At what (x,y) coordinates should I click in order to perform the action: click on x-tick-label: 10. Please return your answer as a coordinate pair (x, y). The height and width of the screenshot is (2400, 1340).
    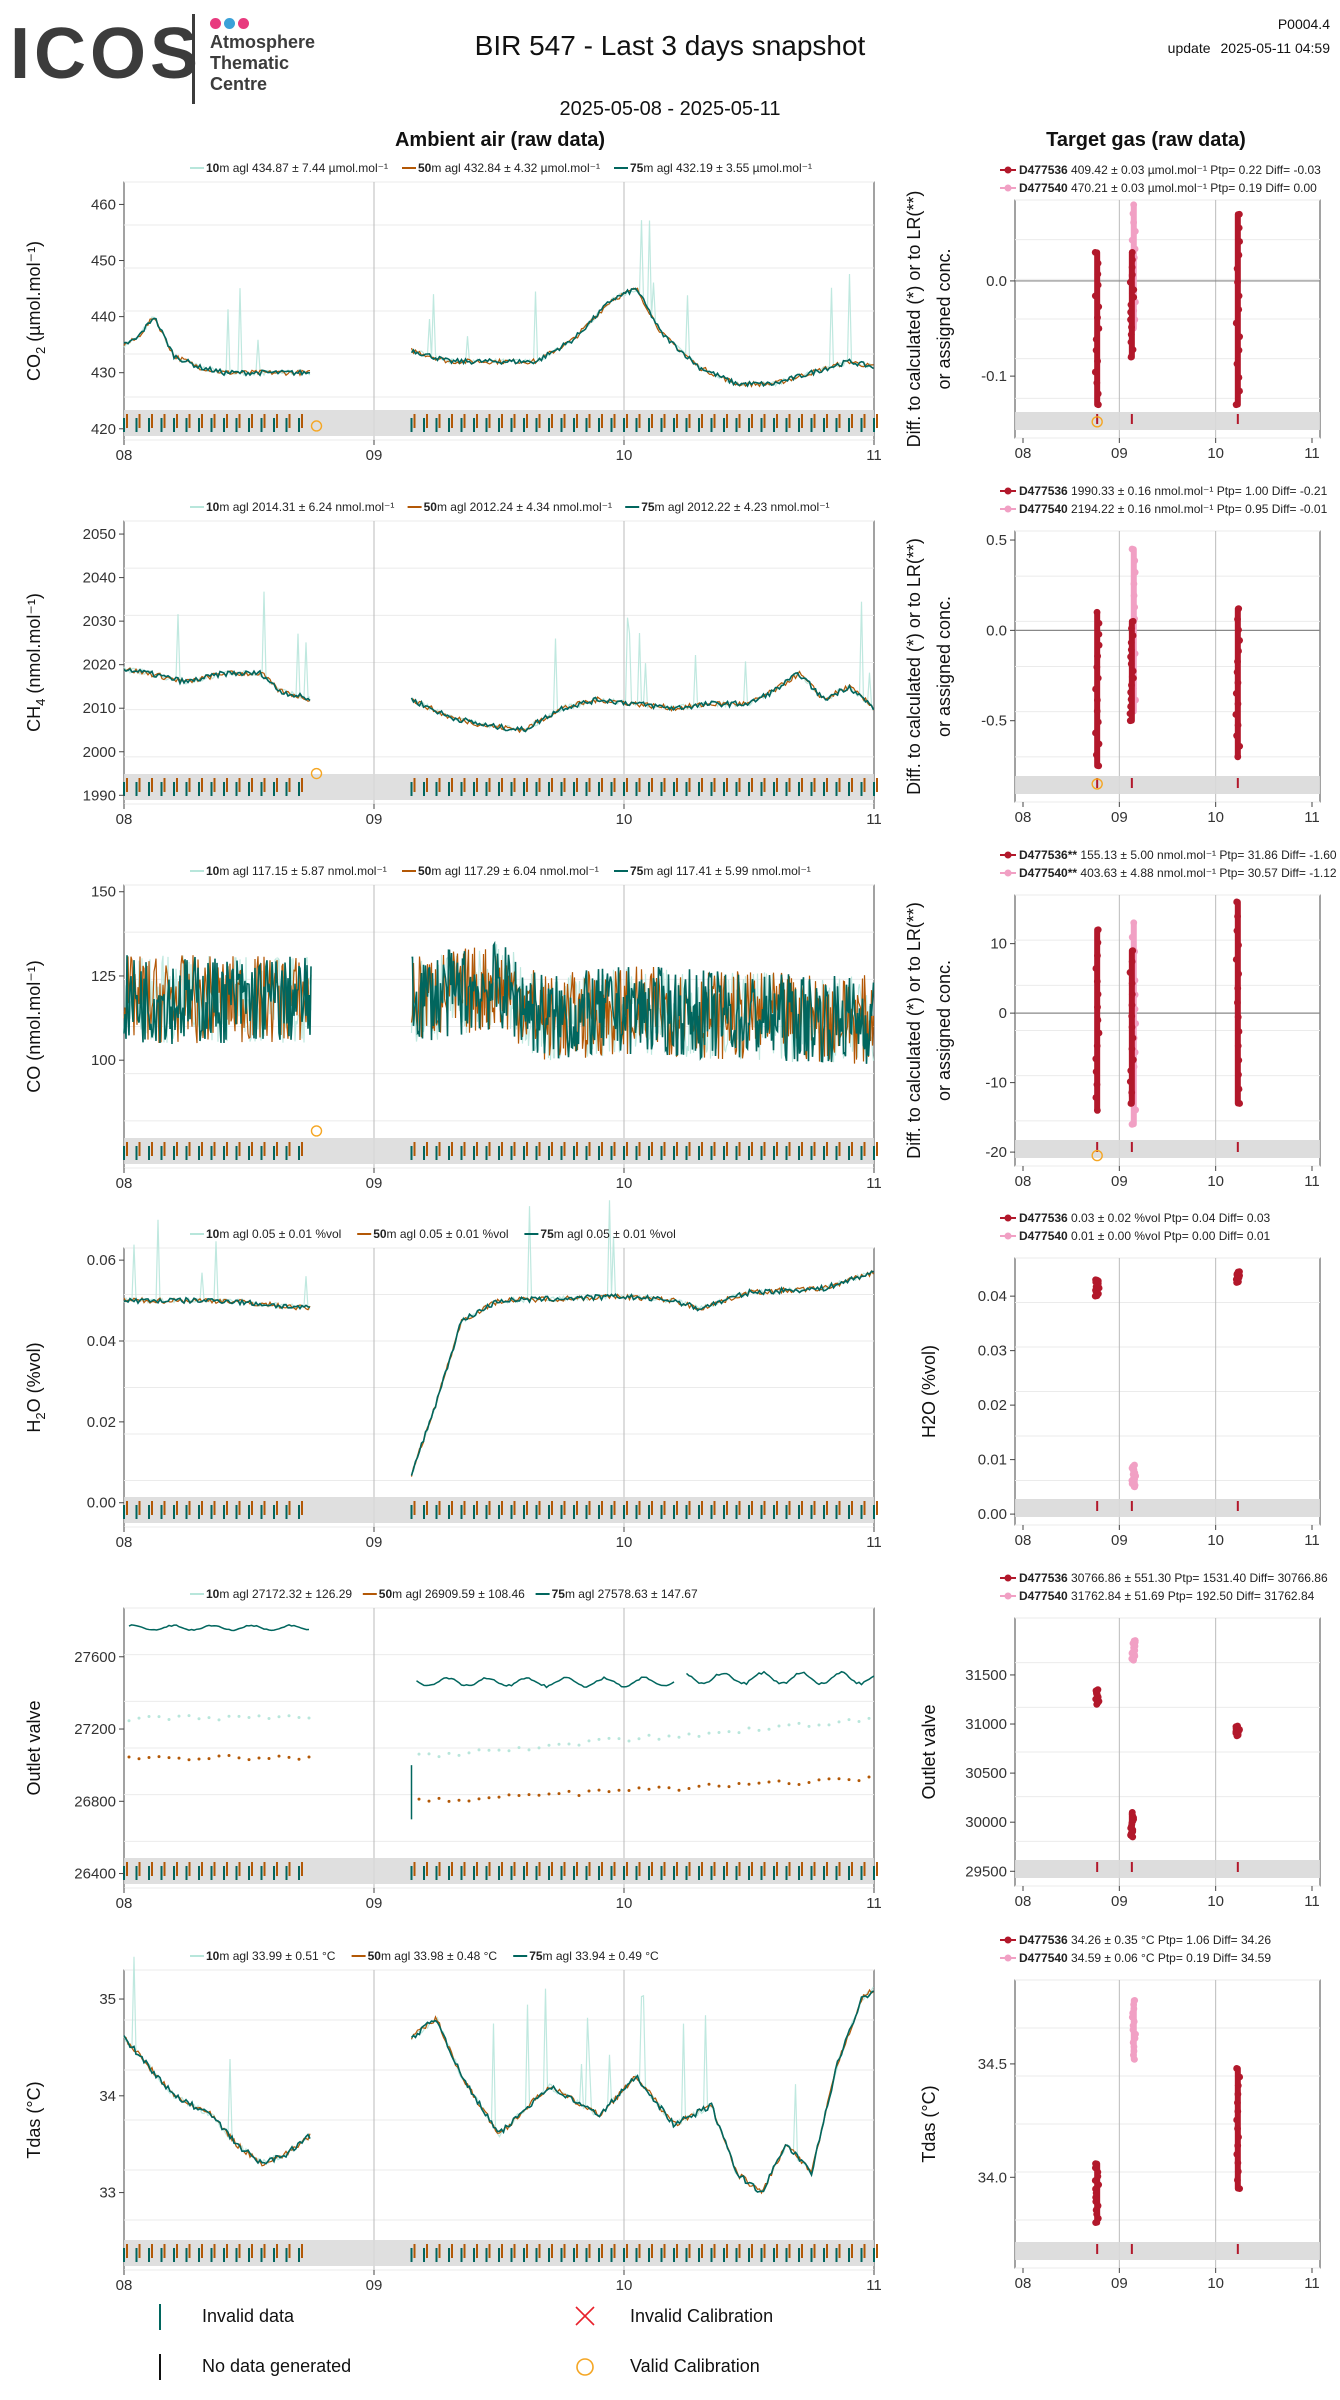
    Looking at the image, I should click on (624, 2285).